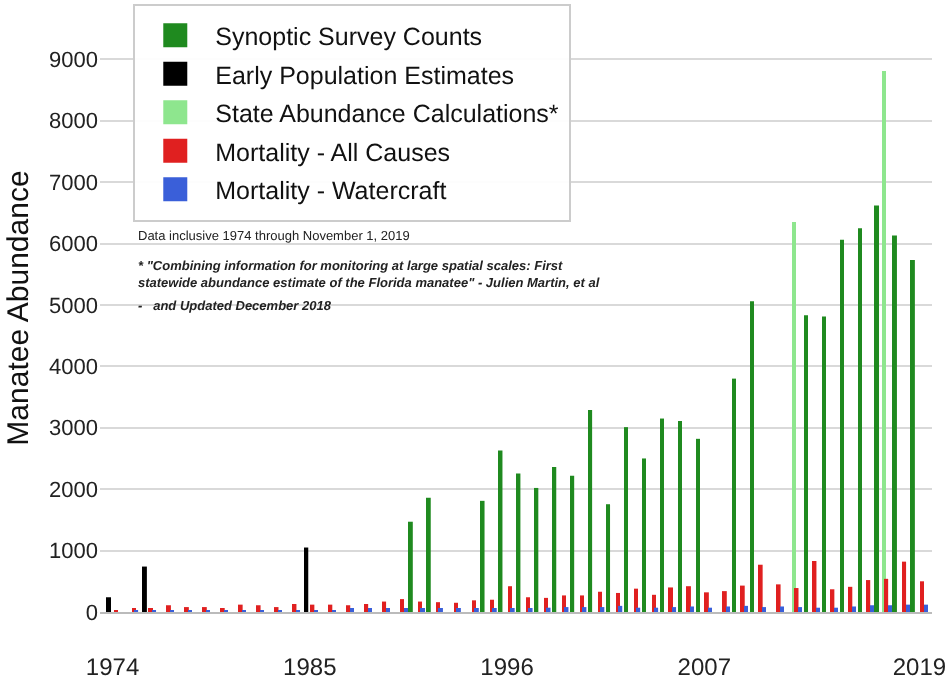 The height and width of the screenshot is (692, 948). I want to click on y-tick-label: 1000, so click(73, 552).